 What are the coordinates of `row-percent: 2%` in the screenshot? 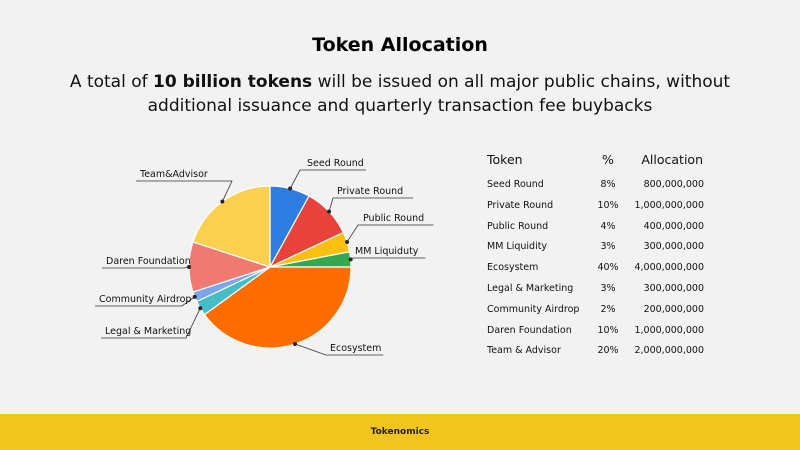 It's located at (608, 309).